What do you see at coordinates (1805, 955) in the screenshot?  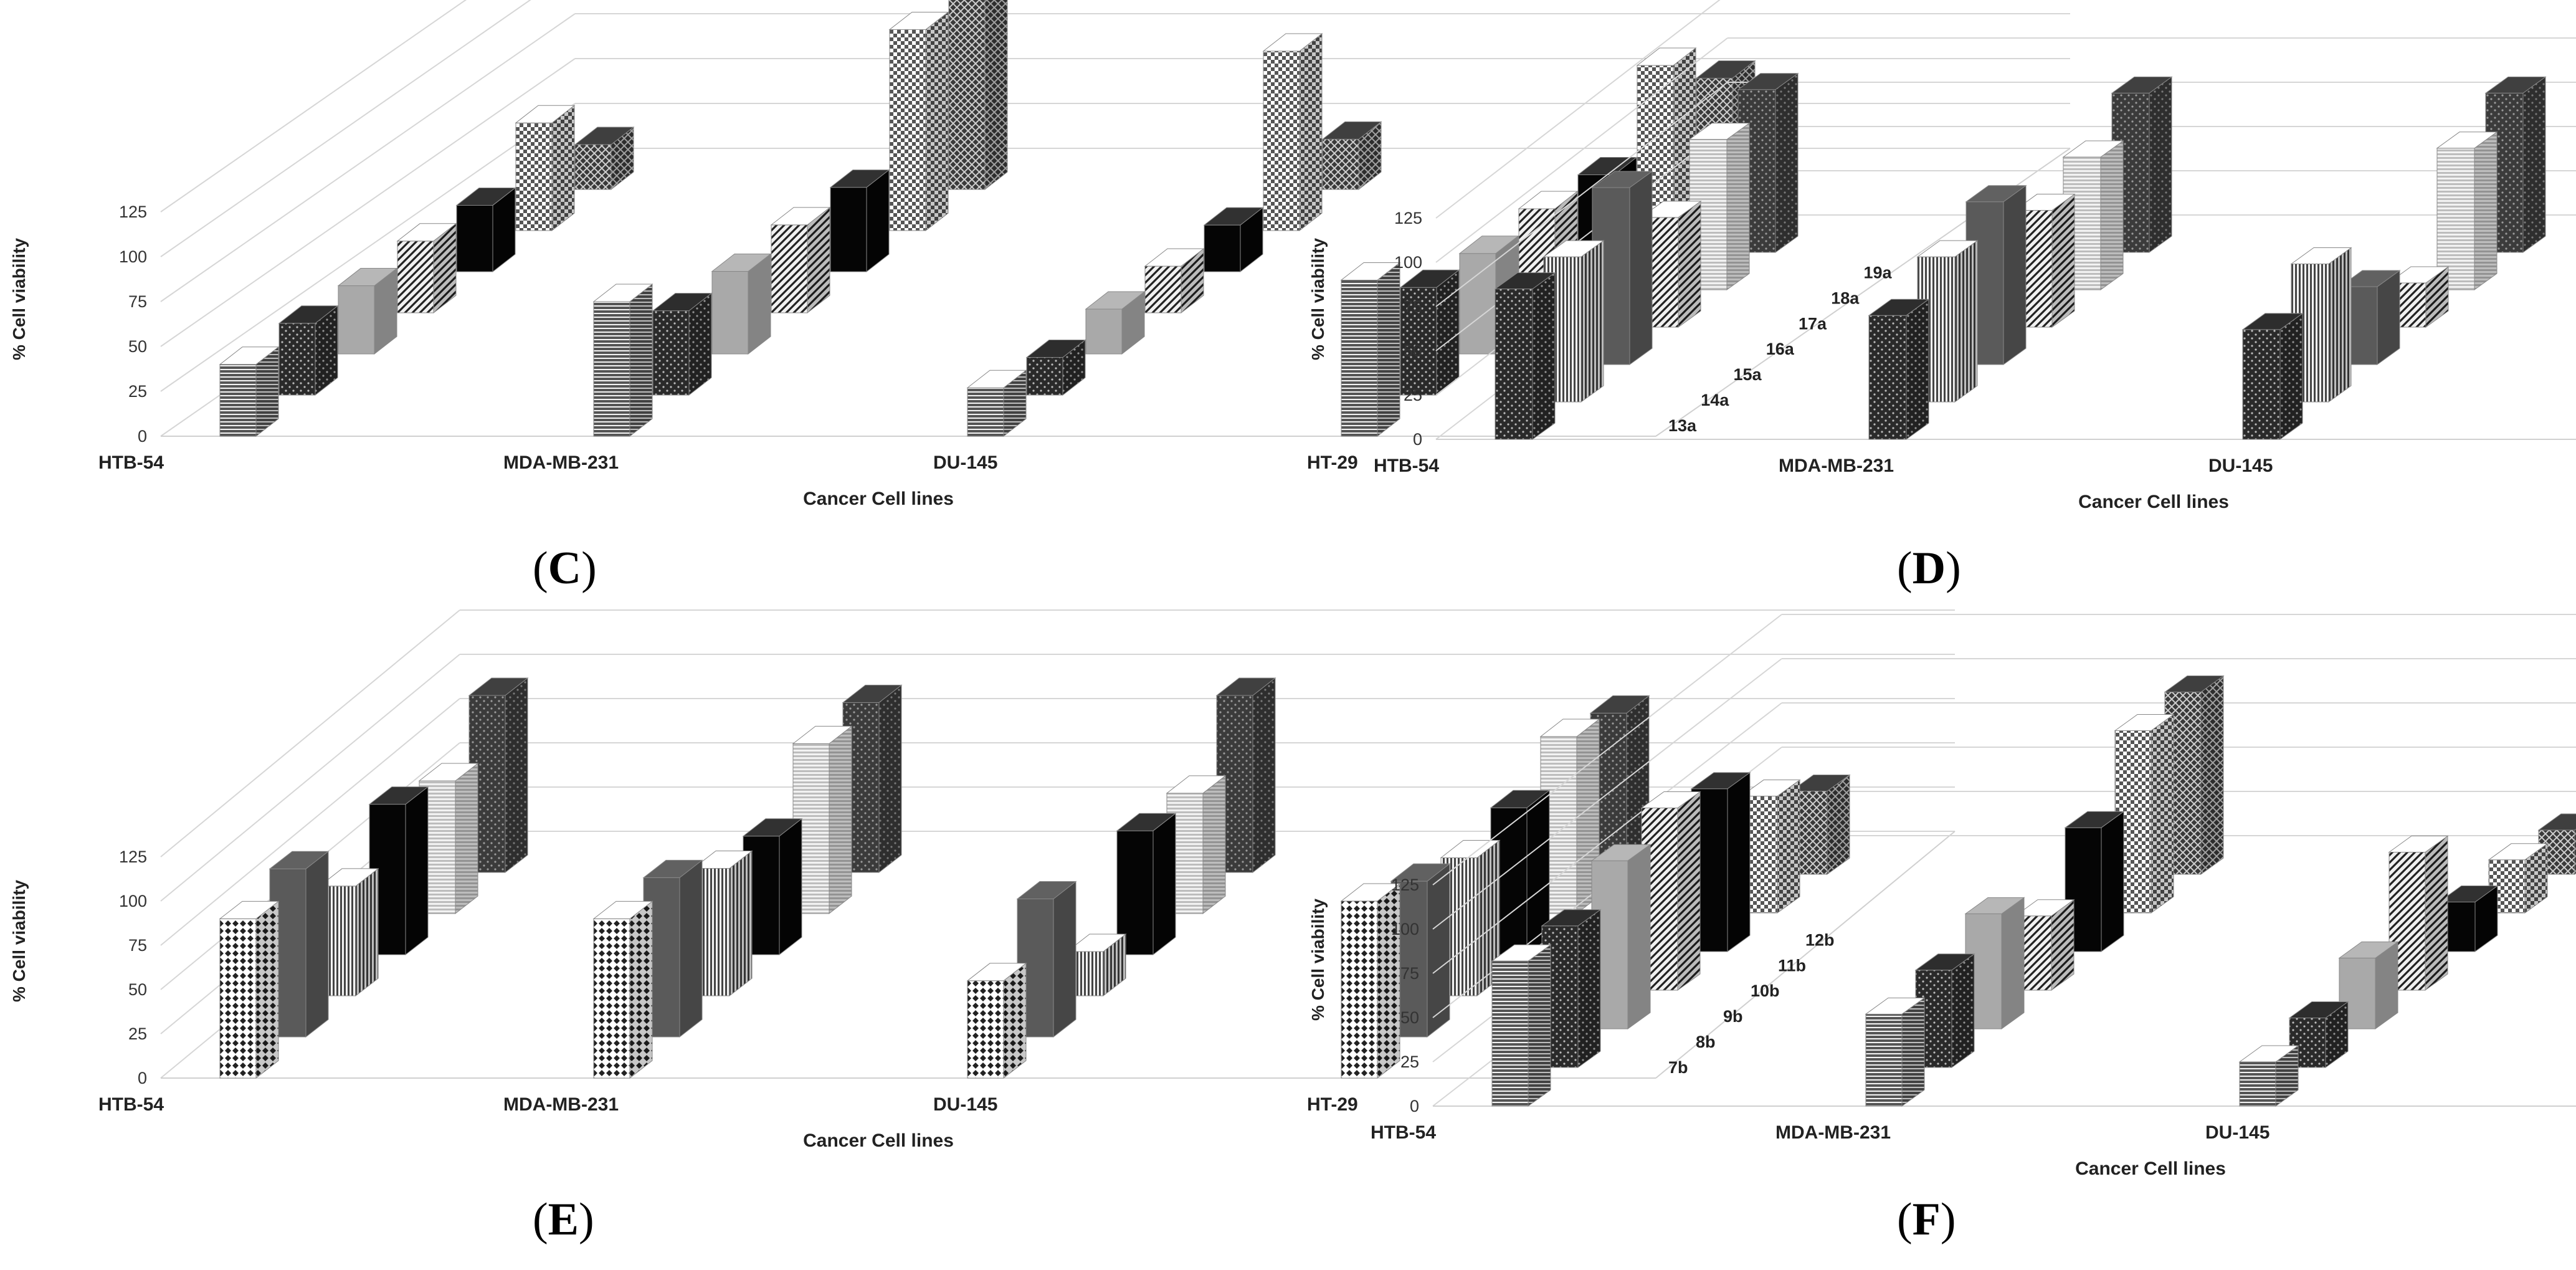 I see `floor-side` at bounding box center [1805, 955].